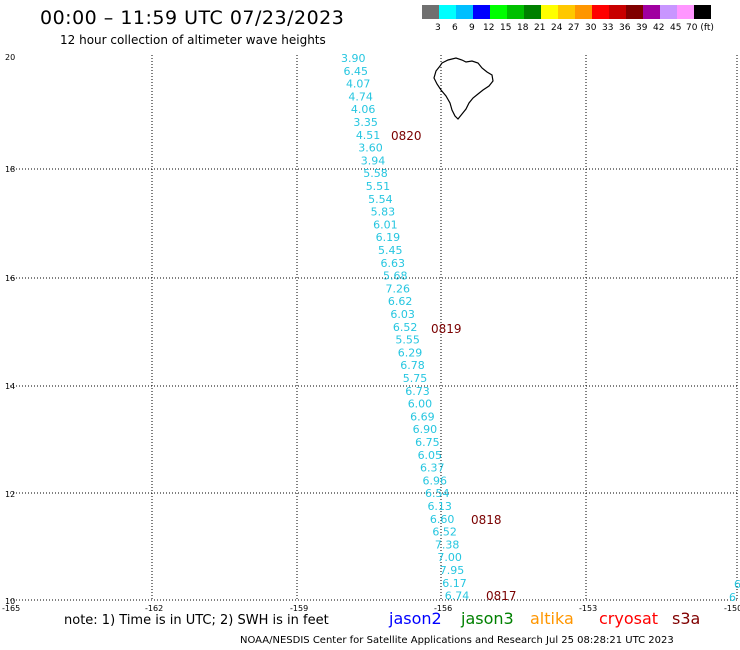 This screenshot has width=740, height=650. What do you see at coordinates (700, 28) in the screenshot?
I see `scale-label: 70 (ft)` at bounding box center [700, 28].